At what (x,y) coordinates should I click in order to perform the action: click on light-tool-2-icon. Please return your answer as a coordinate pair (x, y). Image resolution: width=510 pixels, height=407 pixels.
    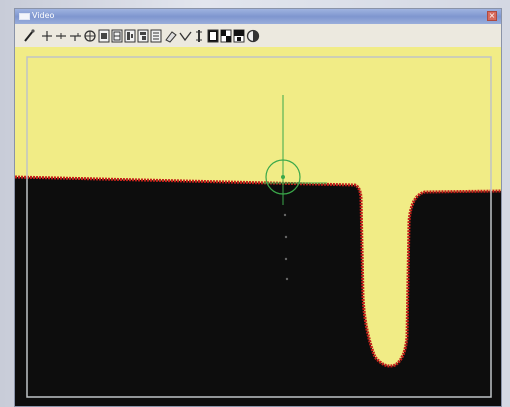
    Looking at the image, I should click on (226, 36).